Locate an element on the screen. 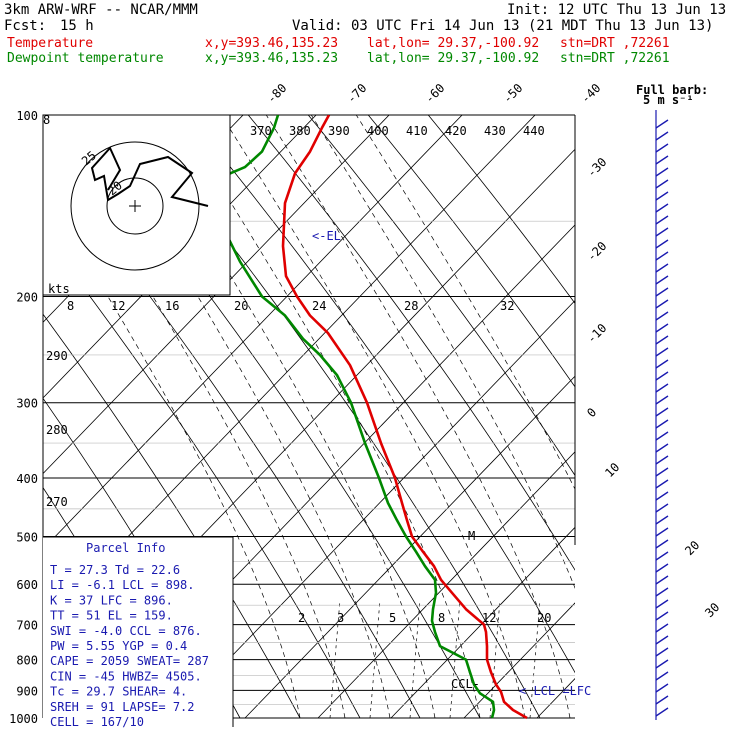 The width and height of the screenshot is (740, 740). parcel-info-row: LI = -6.1 LCL = 898. is located at coordinates (122, 585).